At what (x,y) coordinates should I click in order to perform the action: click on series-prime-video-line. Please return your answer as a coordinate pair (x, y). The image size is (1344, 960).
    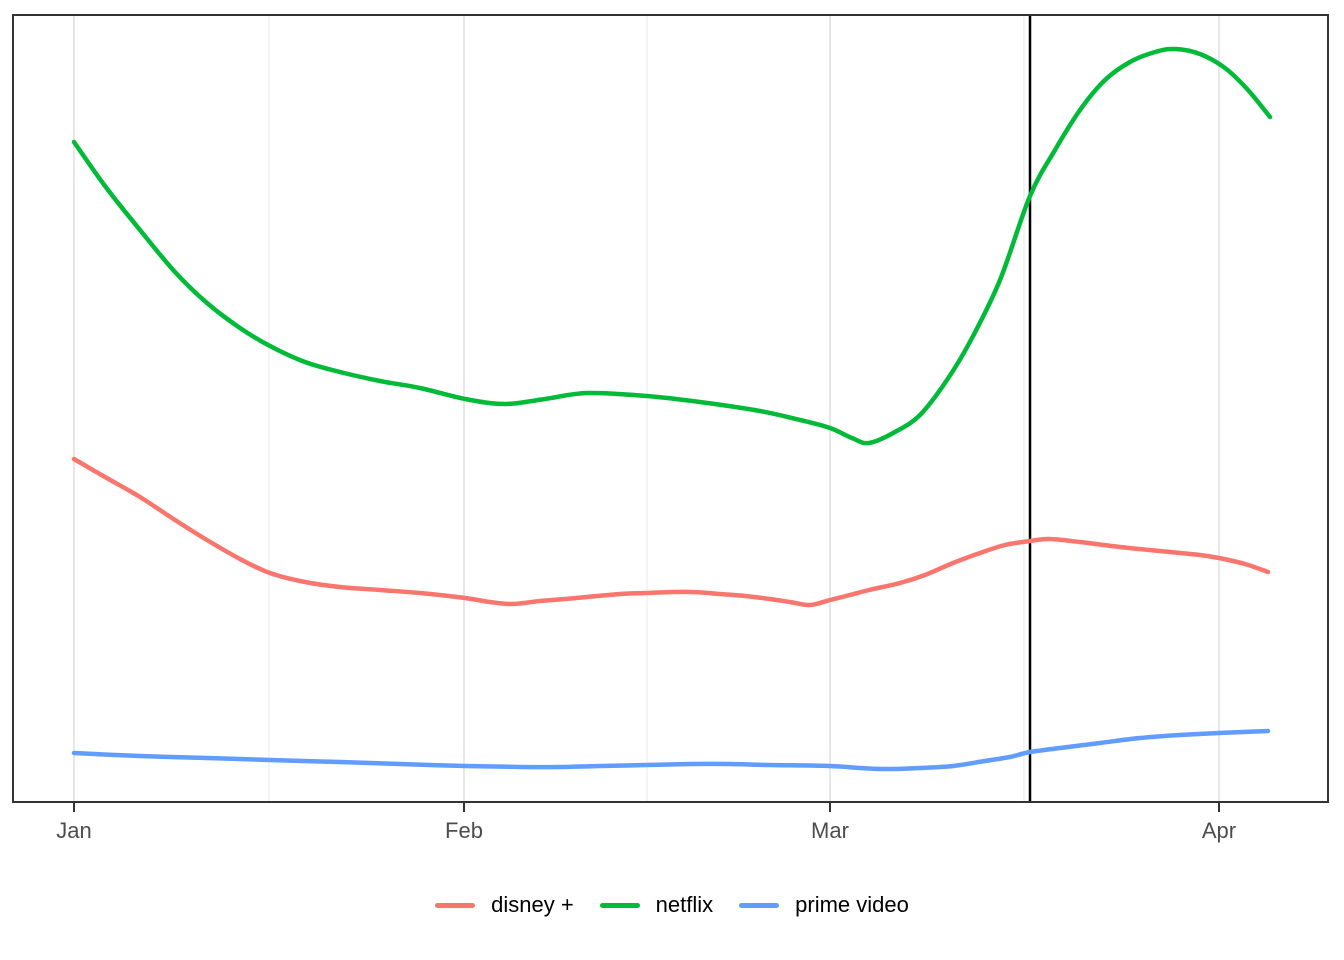
    Looking at the image, I should click on (671, 750).